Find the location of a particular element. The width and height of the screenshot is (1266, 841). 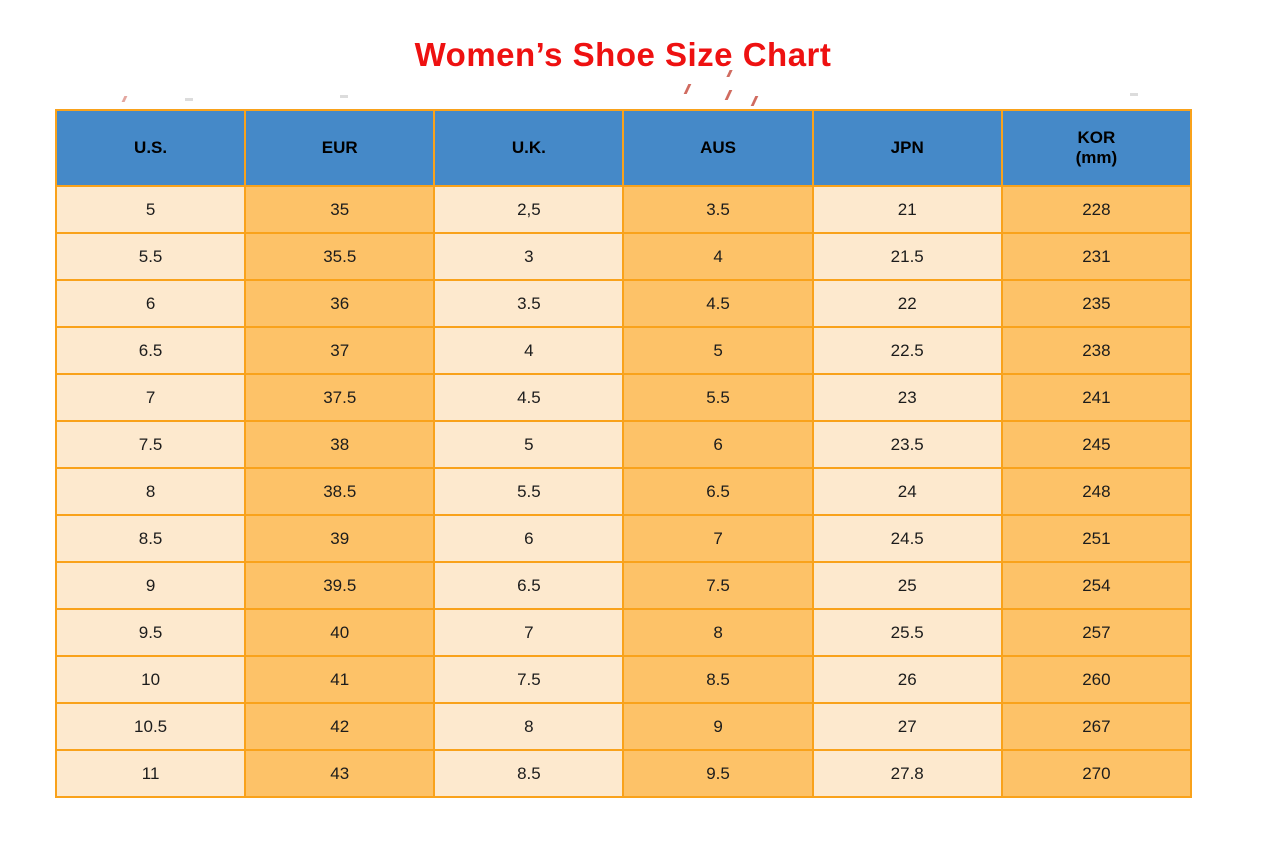

header-label: KOR is located at coordinates (1096, 137).